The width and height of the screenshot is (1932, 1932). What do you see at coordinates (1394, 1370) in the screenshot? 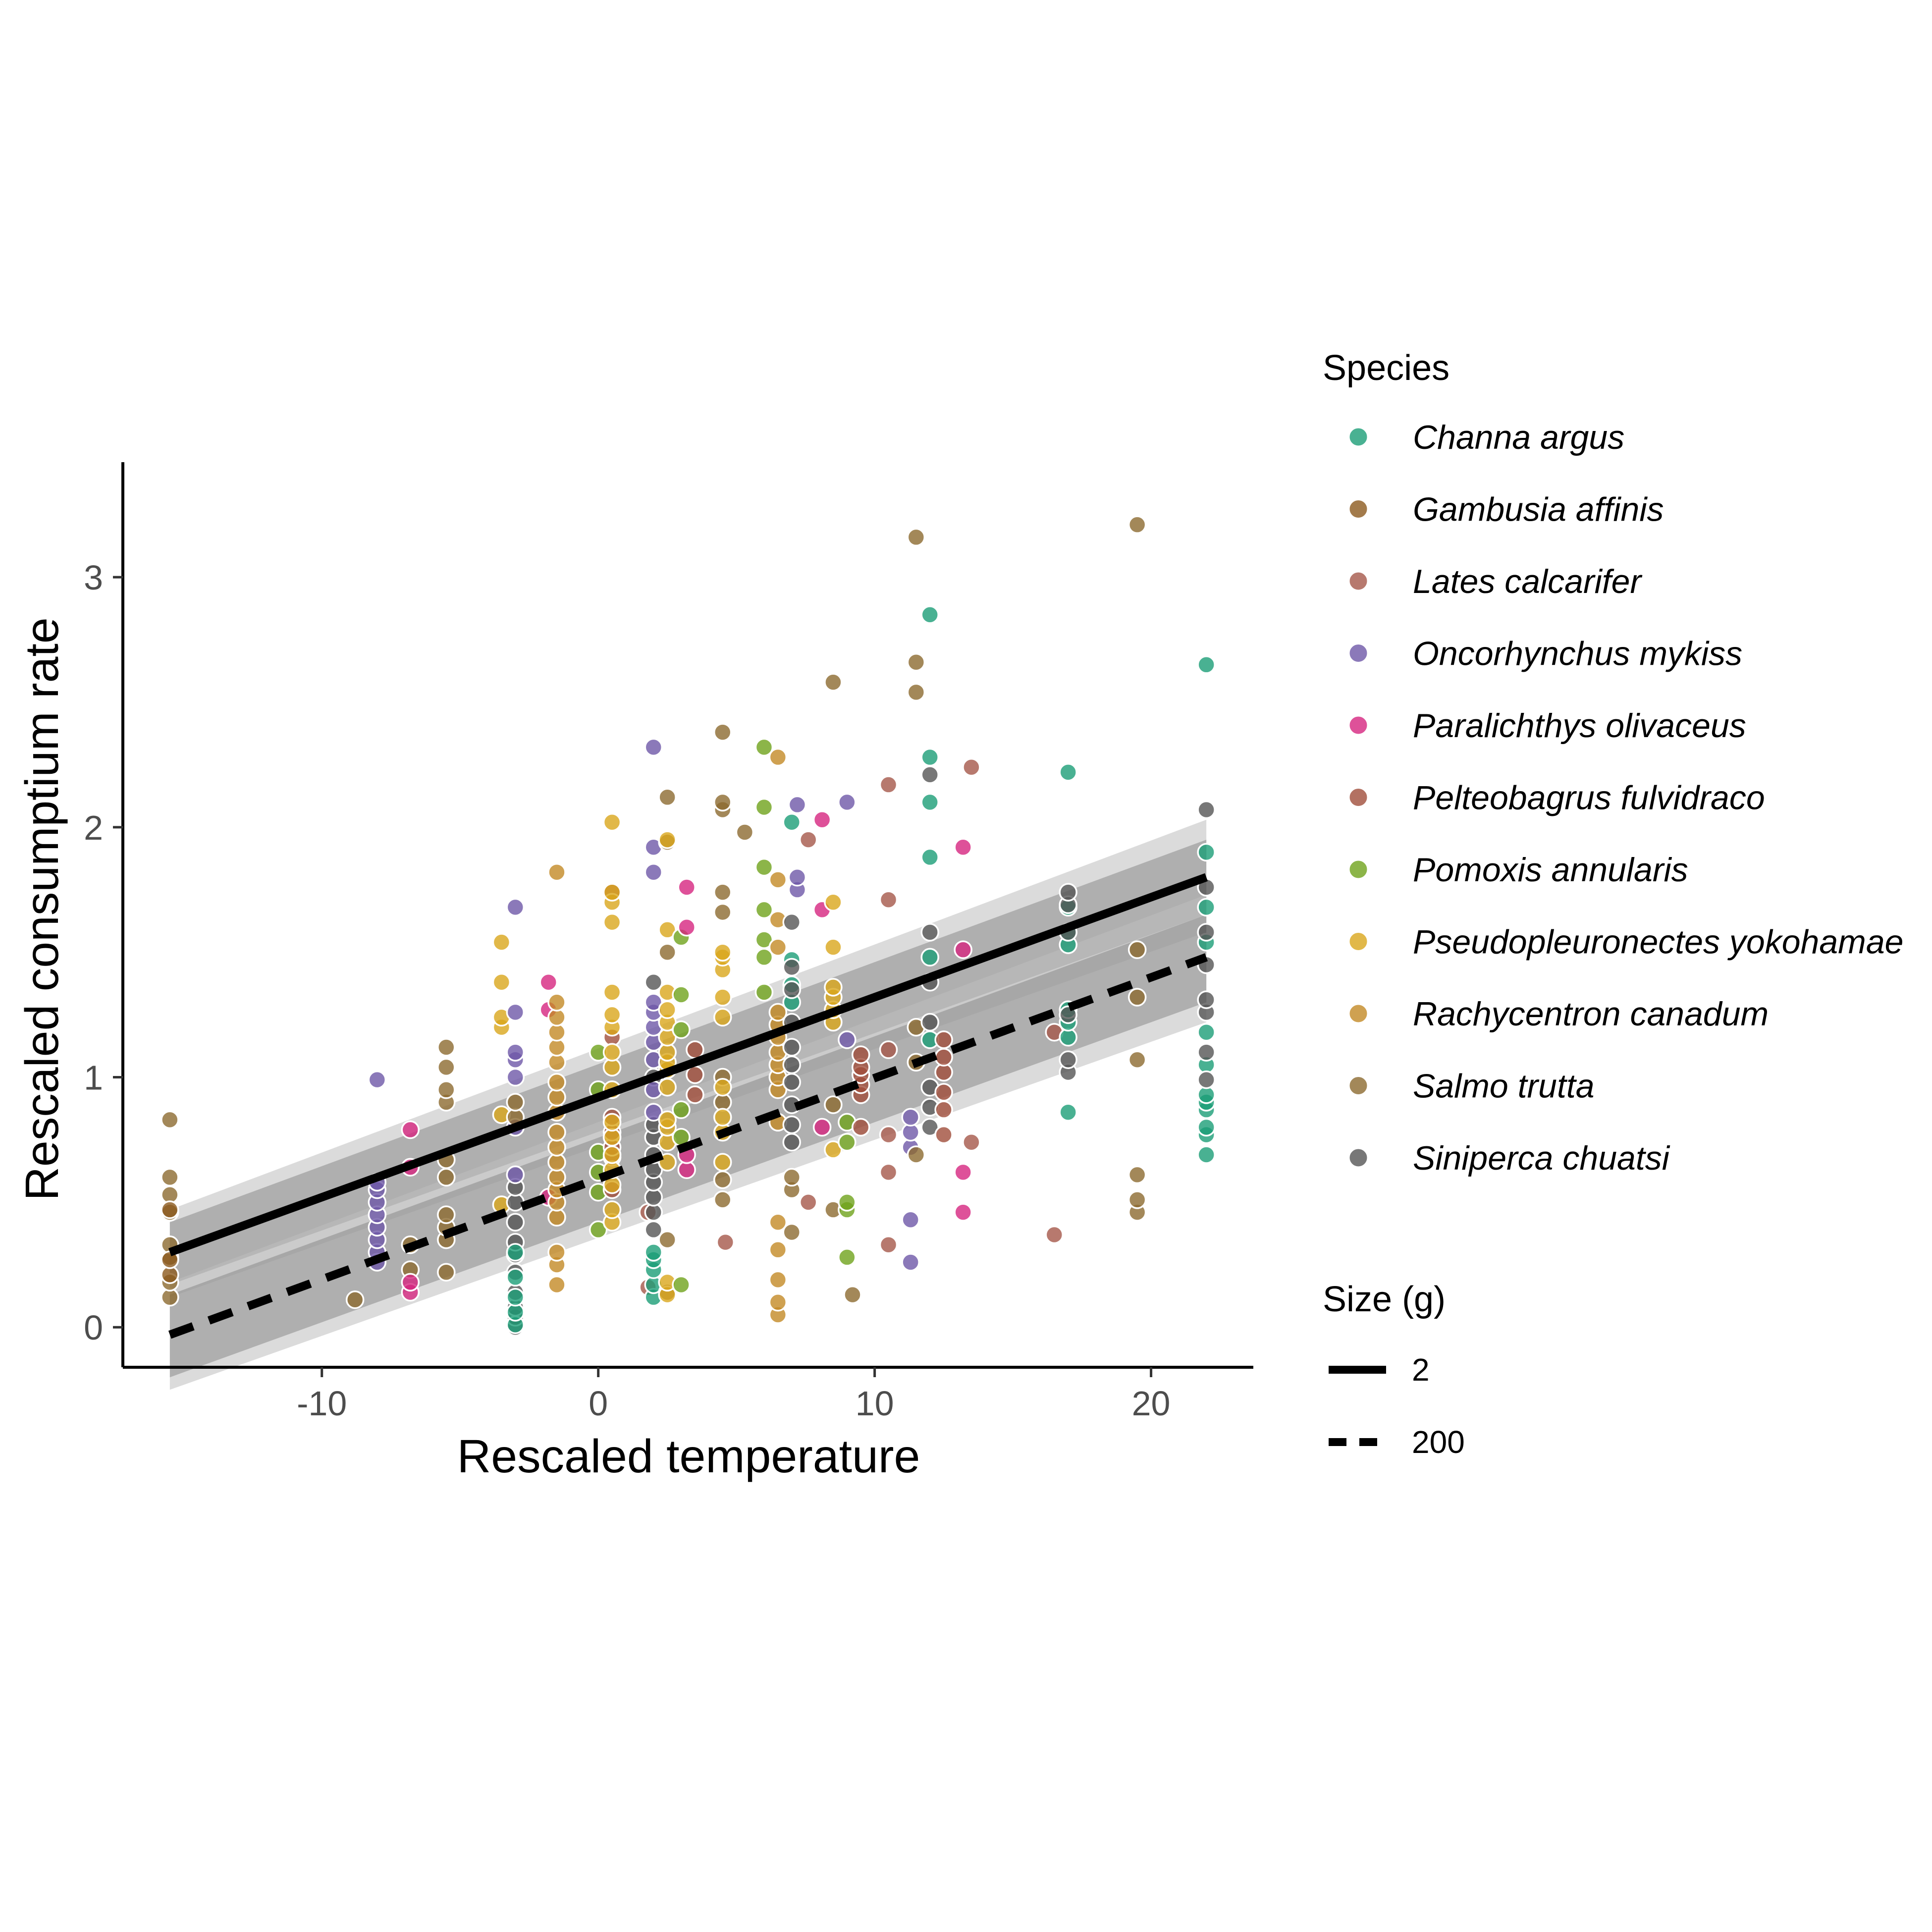
I see `size-legend: Size (g) 2 200` at bounding box center [1394, 1370].